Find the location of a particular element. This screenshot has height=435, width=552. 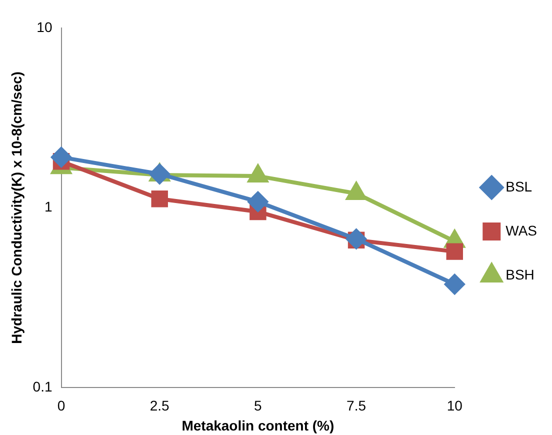

y-tick-label: 10 is located at coordinates (44, 26).